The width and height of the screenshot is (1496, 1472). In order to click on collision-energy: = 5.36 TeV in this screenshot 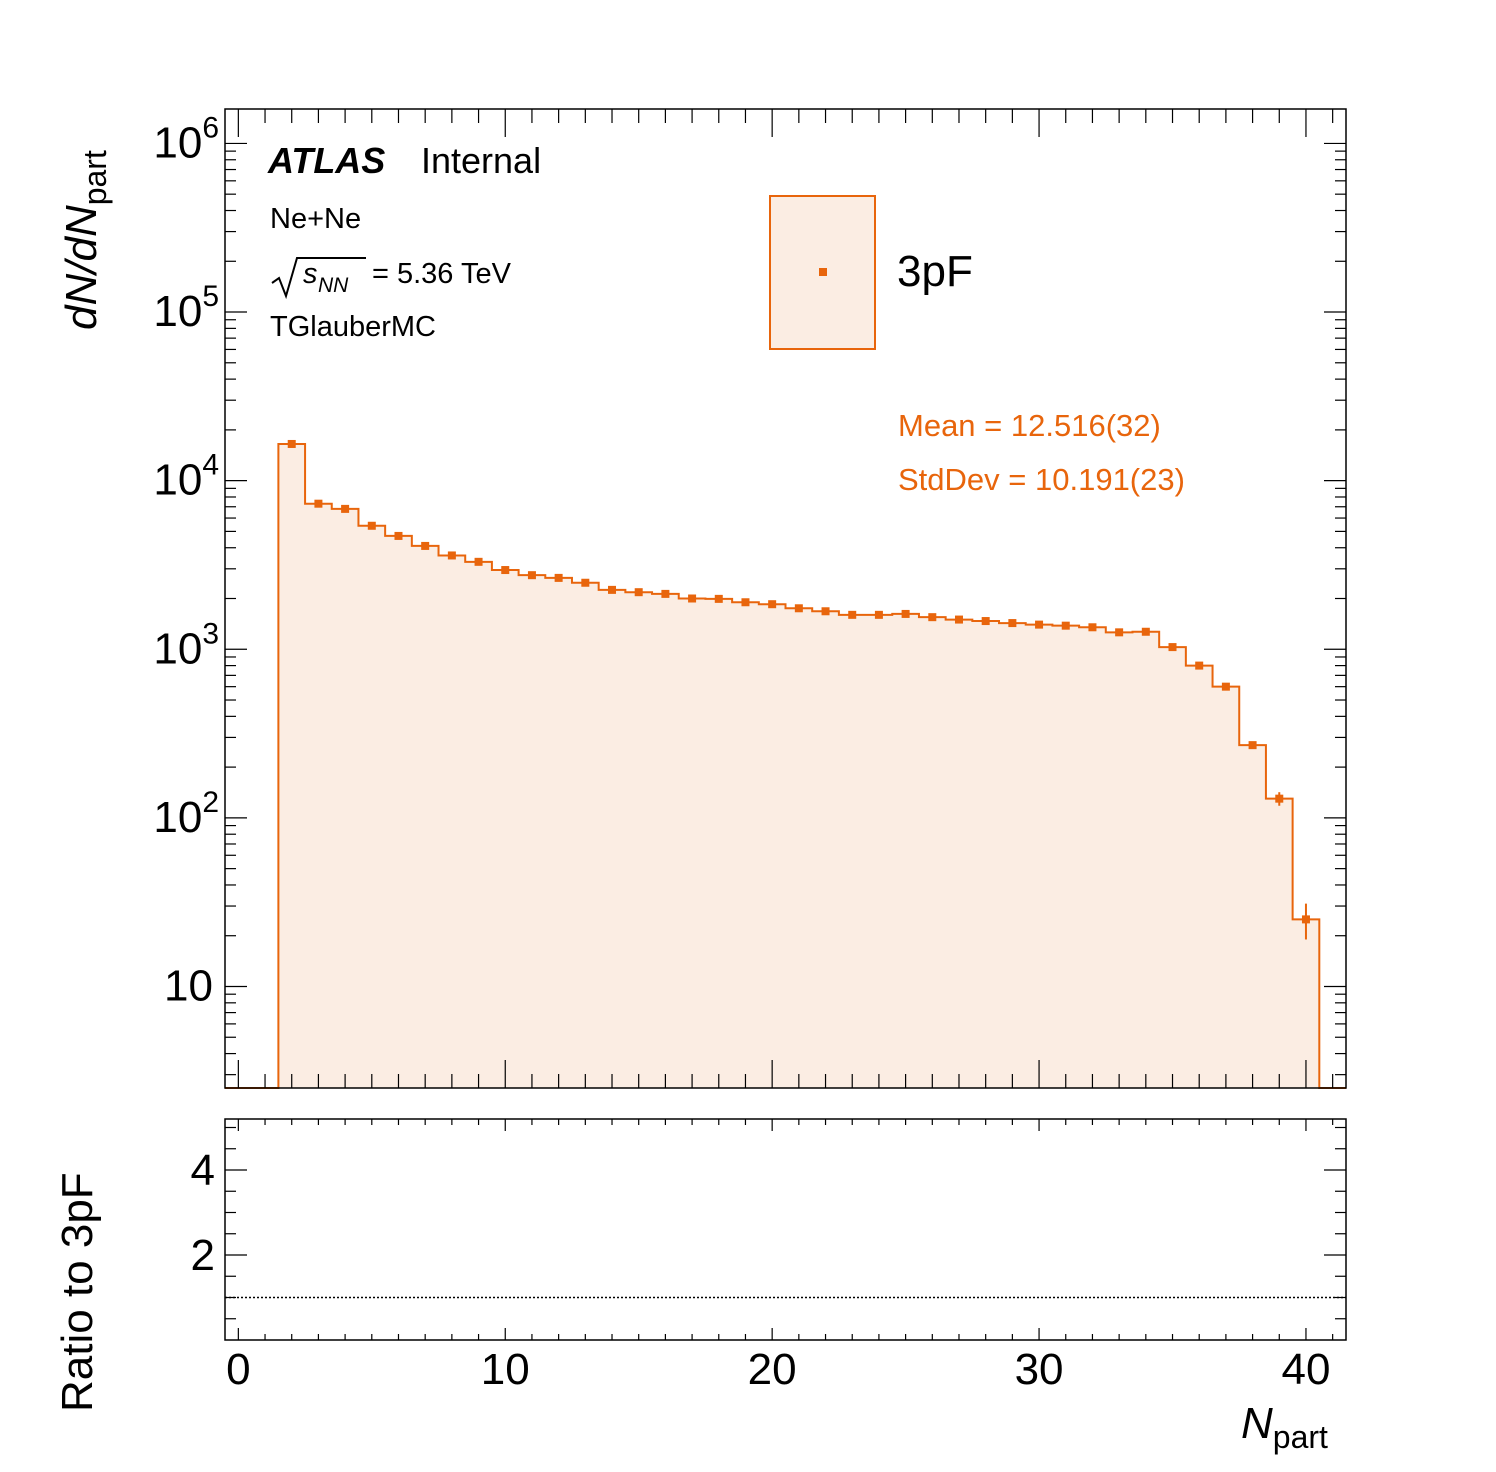, I will do `click(442, 274)`.